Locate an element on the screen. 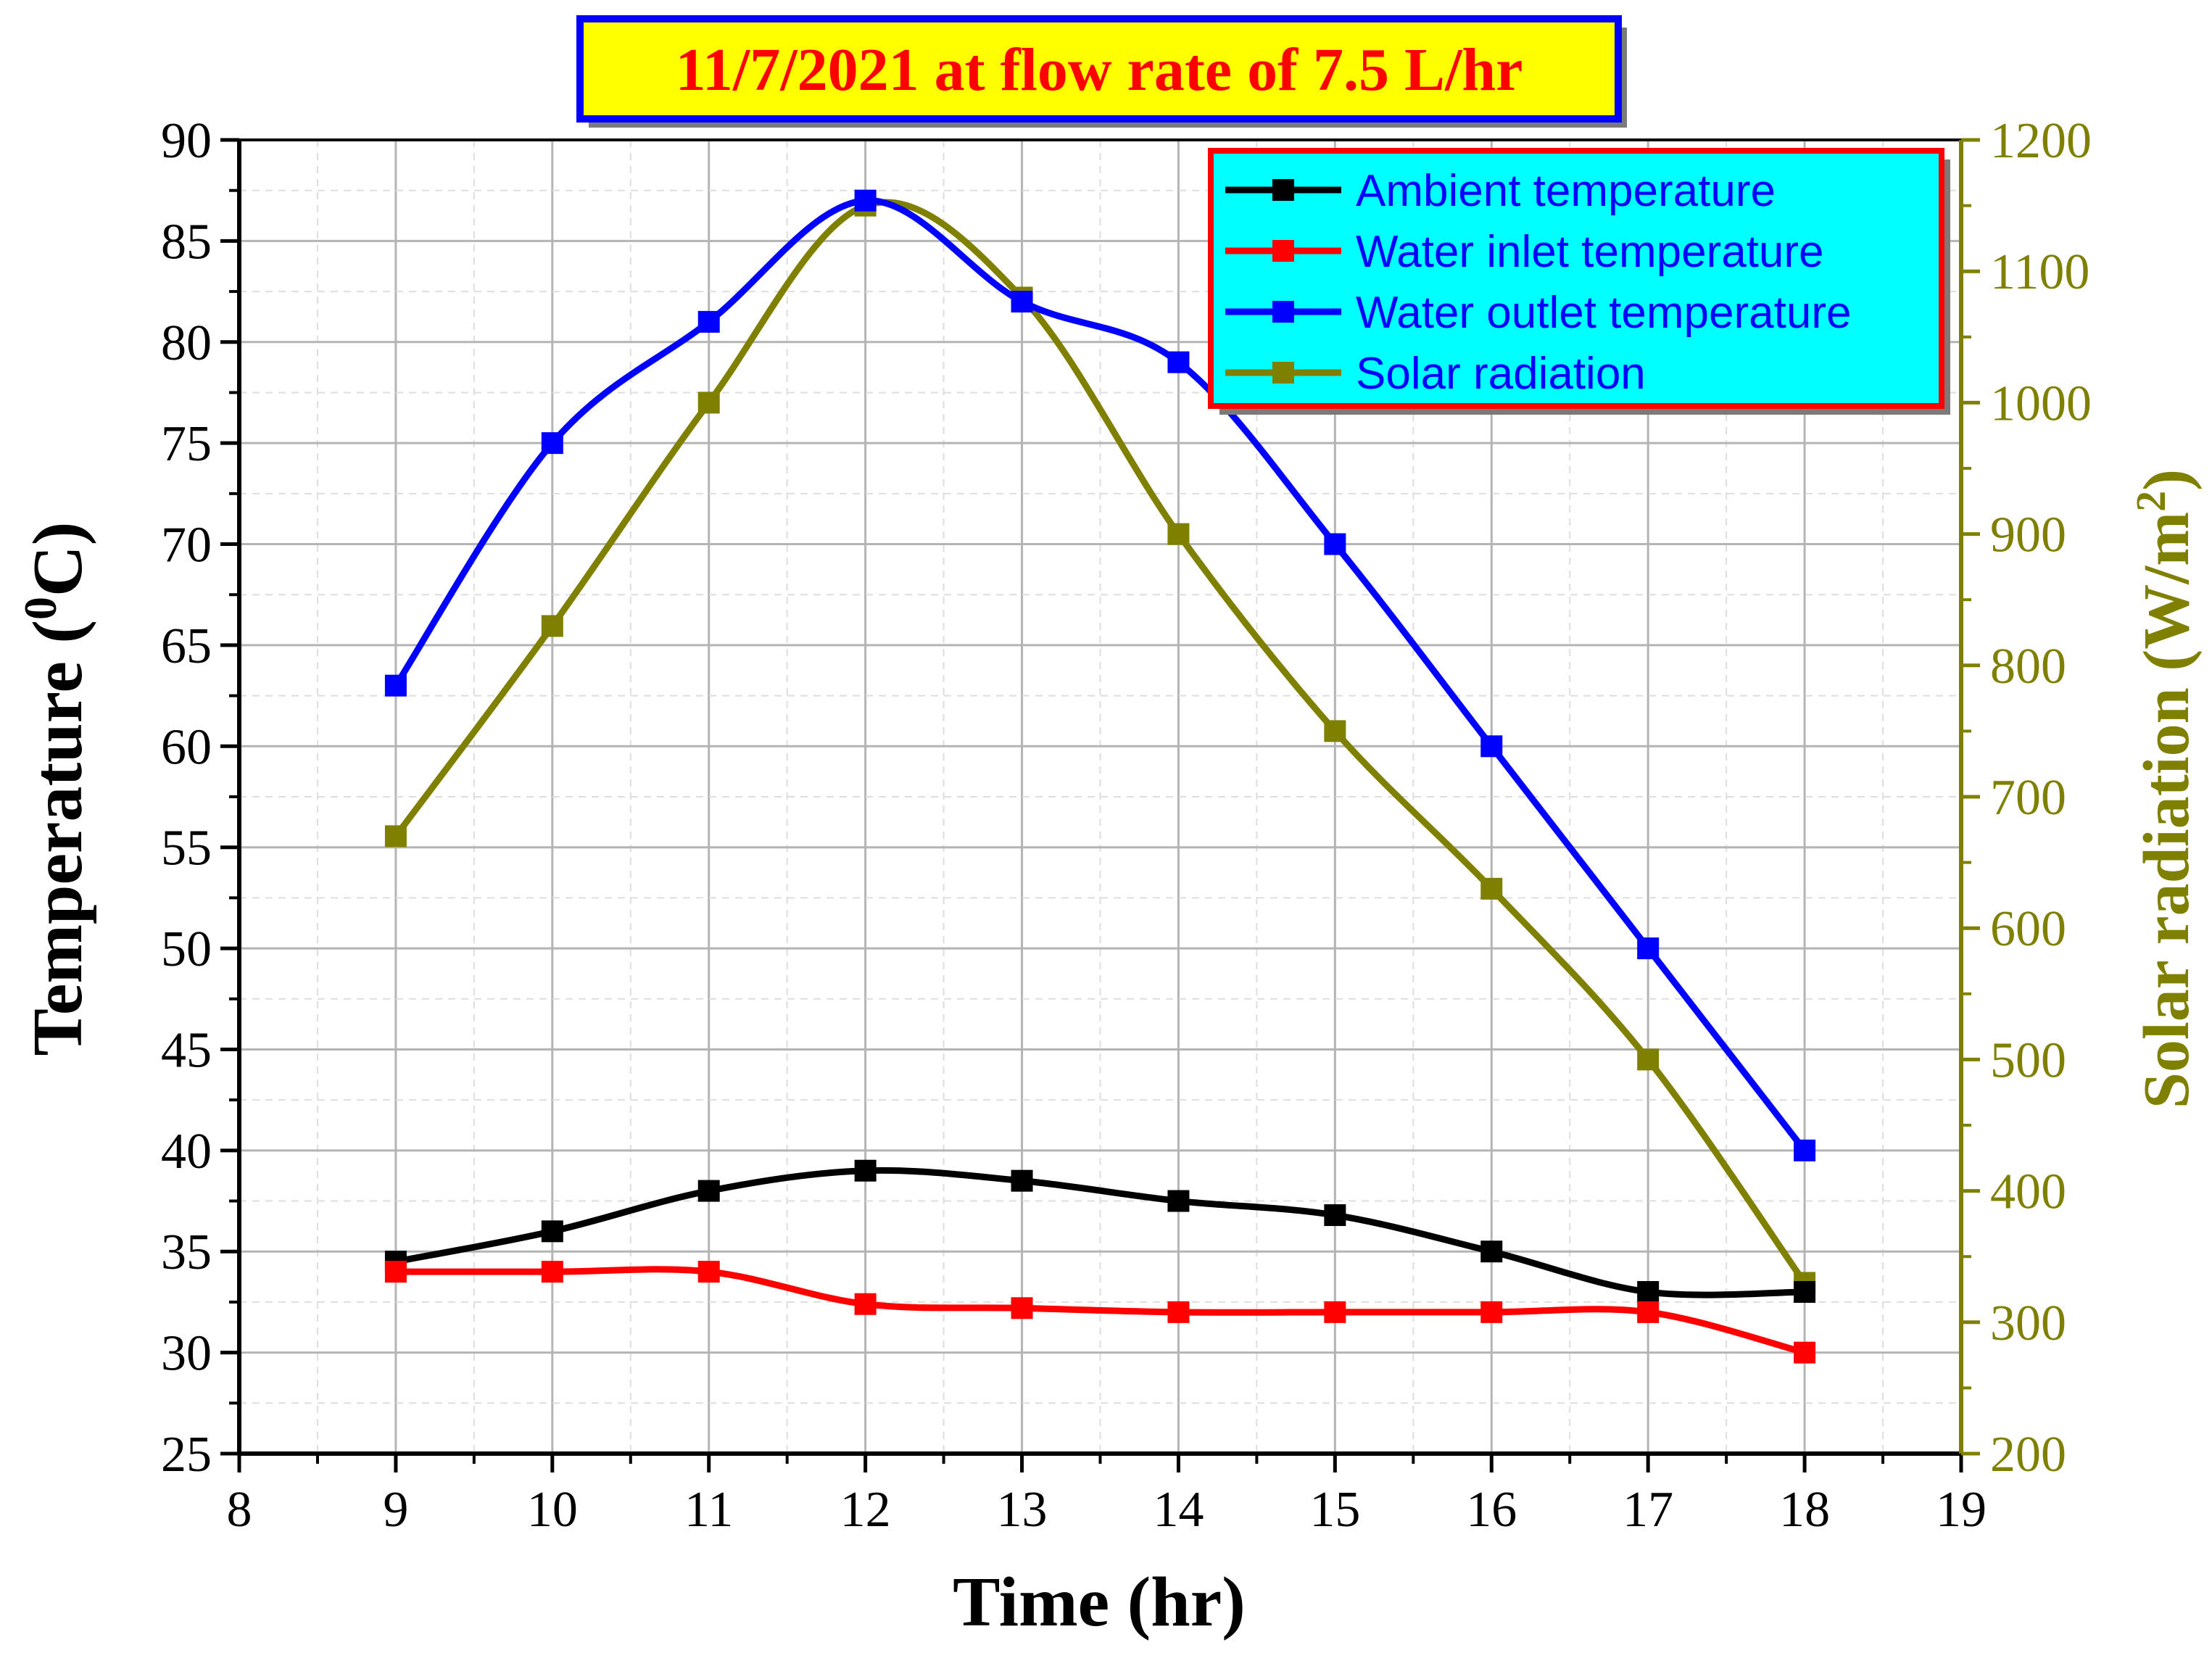  x-tick-label: 19 is located at coordinates (1961, 1510).